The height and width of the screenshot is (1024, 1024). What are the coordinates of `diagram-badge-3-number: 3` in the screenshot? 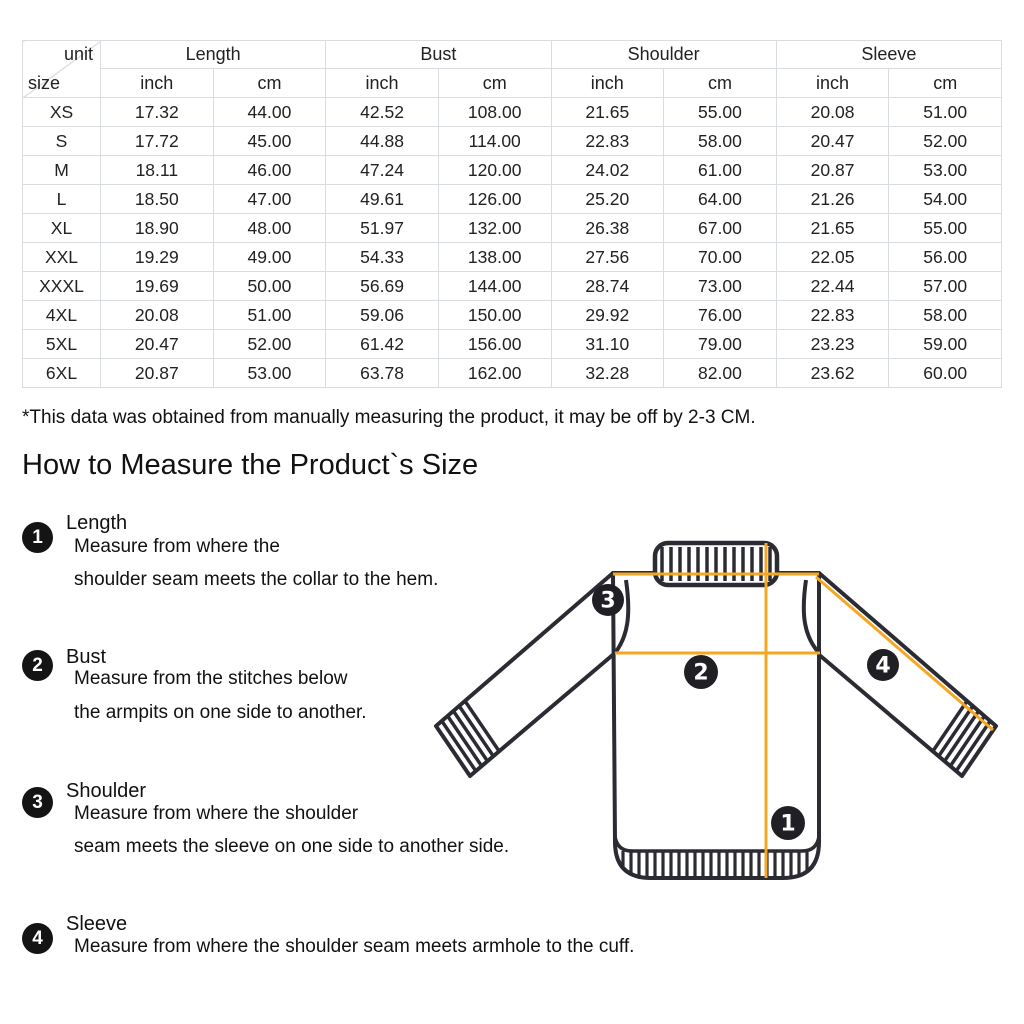 It's located at (607, 601).